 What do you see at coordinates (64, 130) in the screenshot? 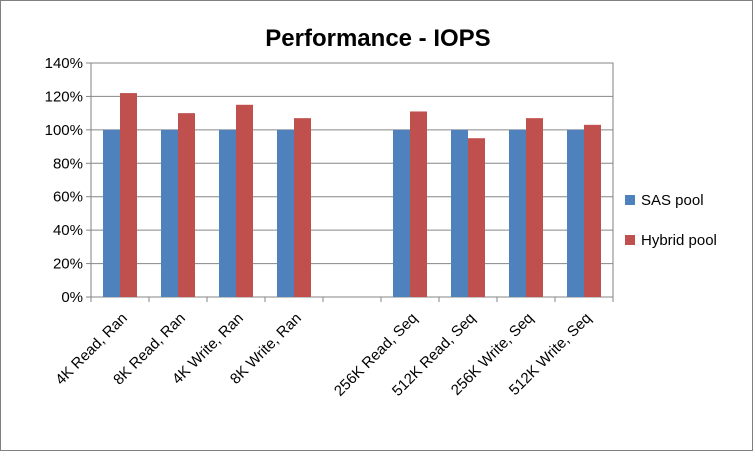
I see `y-tick-label: 100%` at bounding box center [64, 130].